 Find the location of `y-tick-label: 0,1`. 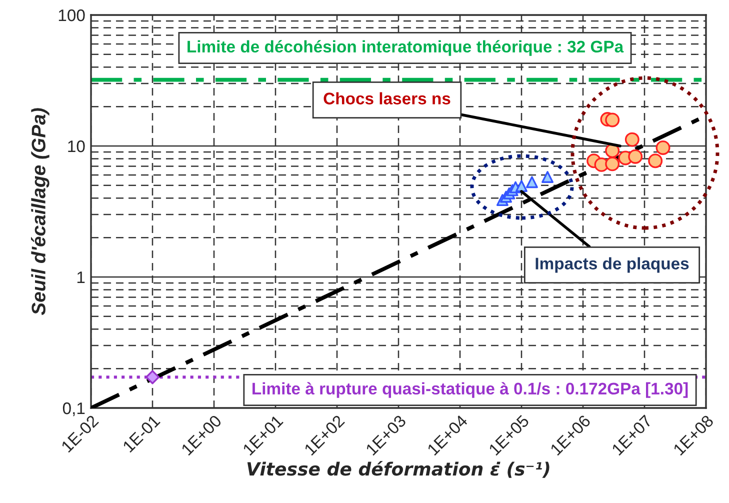

y-tick-label: 0,1 is located at coordinates (73, 409).